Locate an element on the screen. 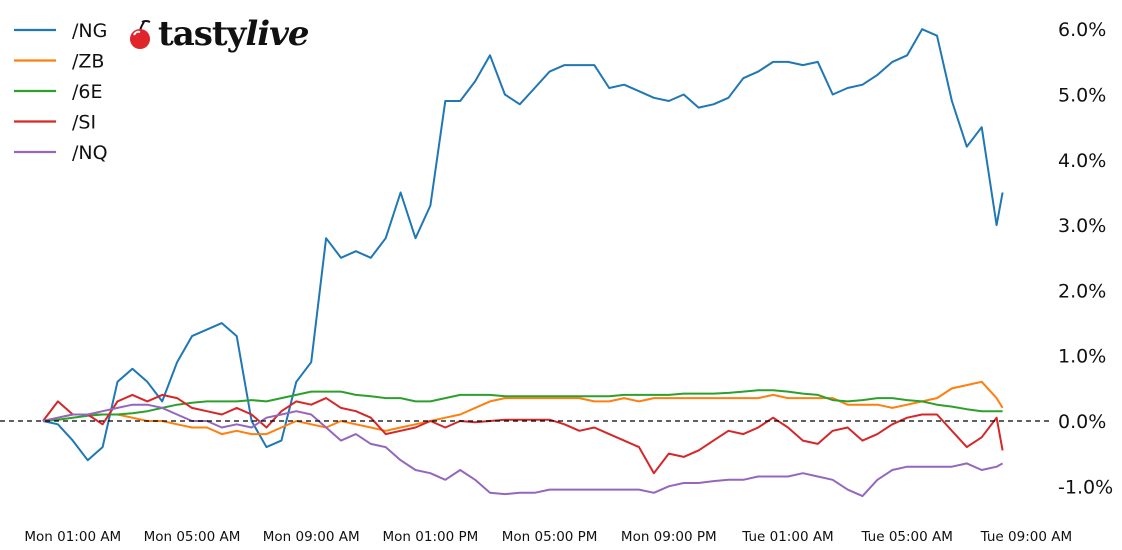 Image resolution: width=1122 pixels, height=550 pixels. y-tick-label: 5.0% is located at coordinates (1082, 96).